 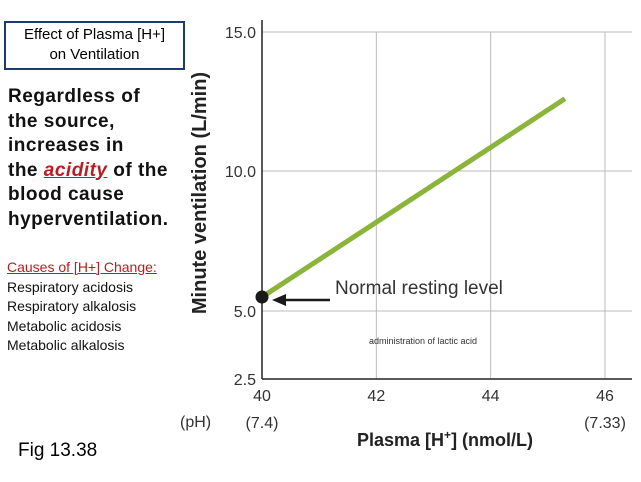 I want to click on slide-title-box: Effect of Plasma [H+] on Ventilation, so click(x=94, y=45).